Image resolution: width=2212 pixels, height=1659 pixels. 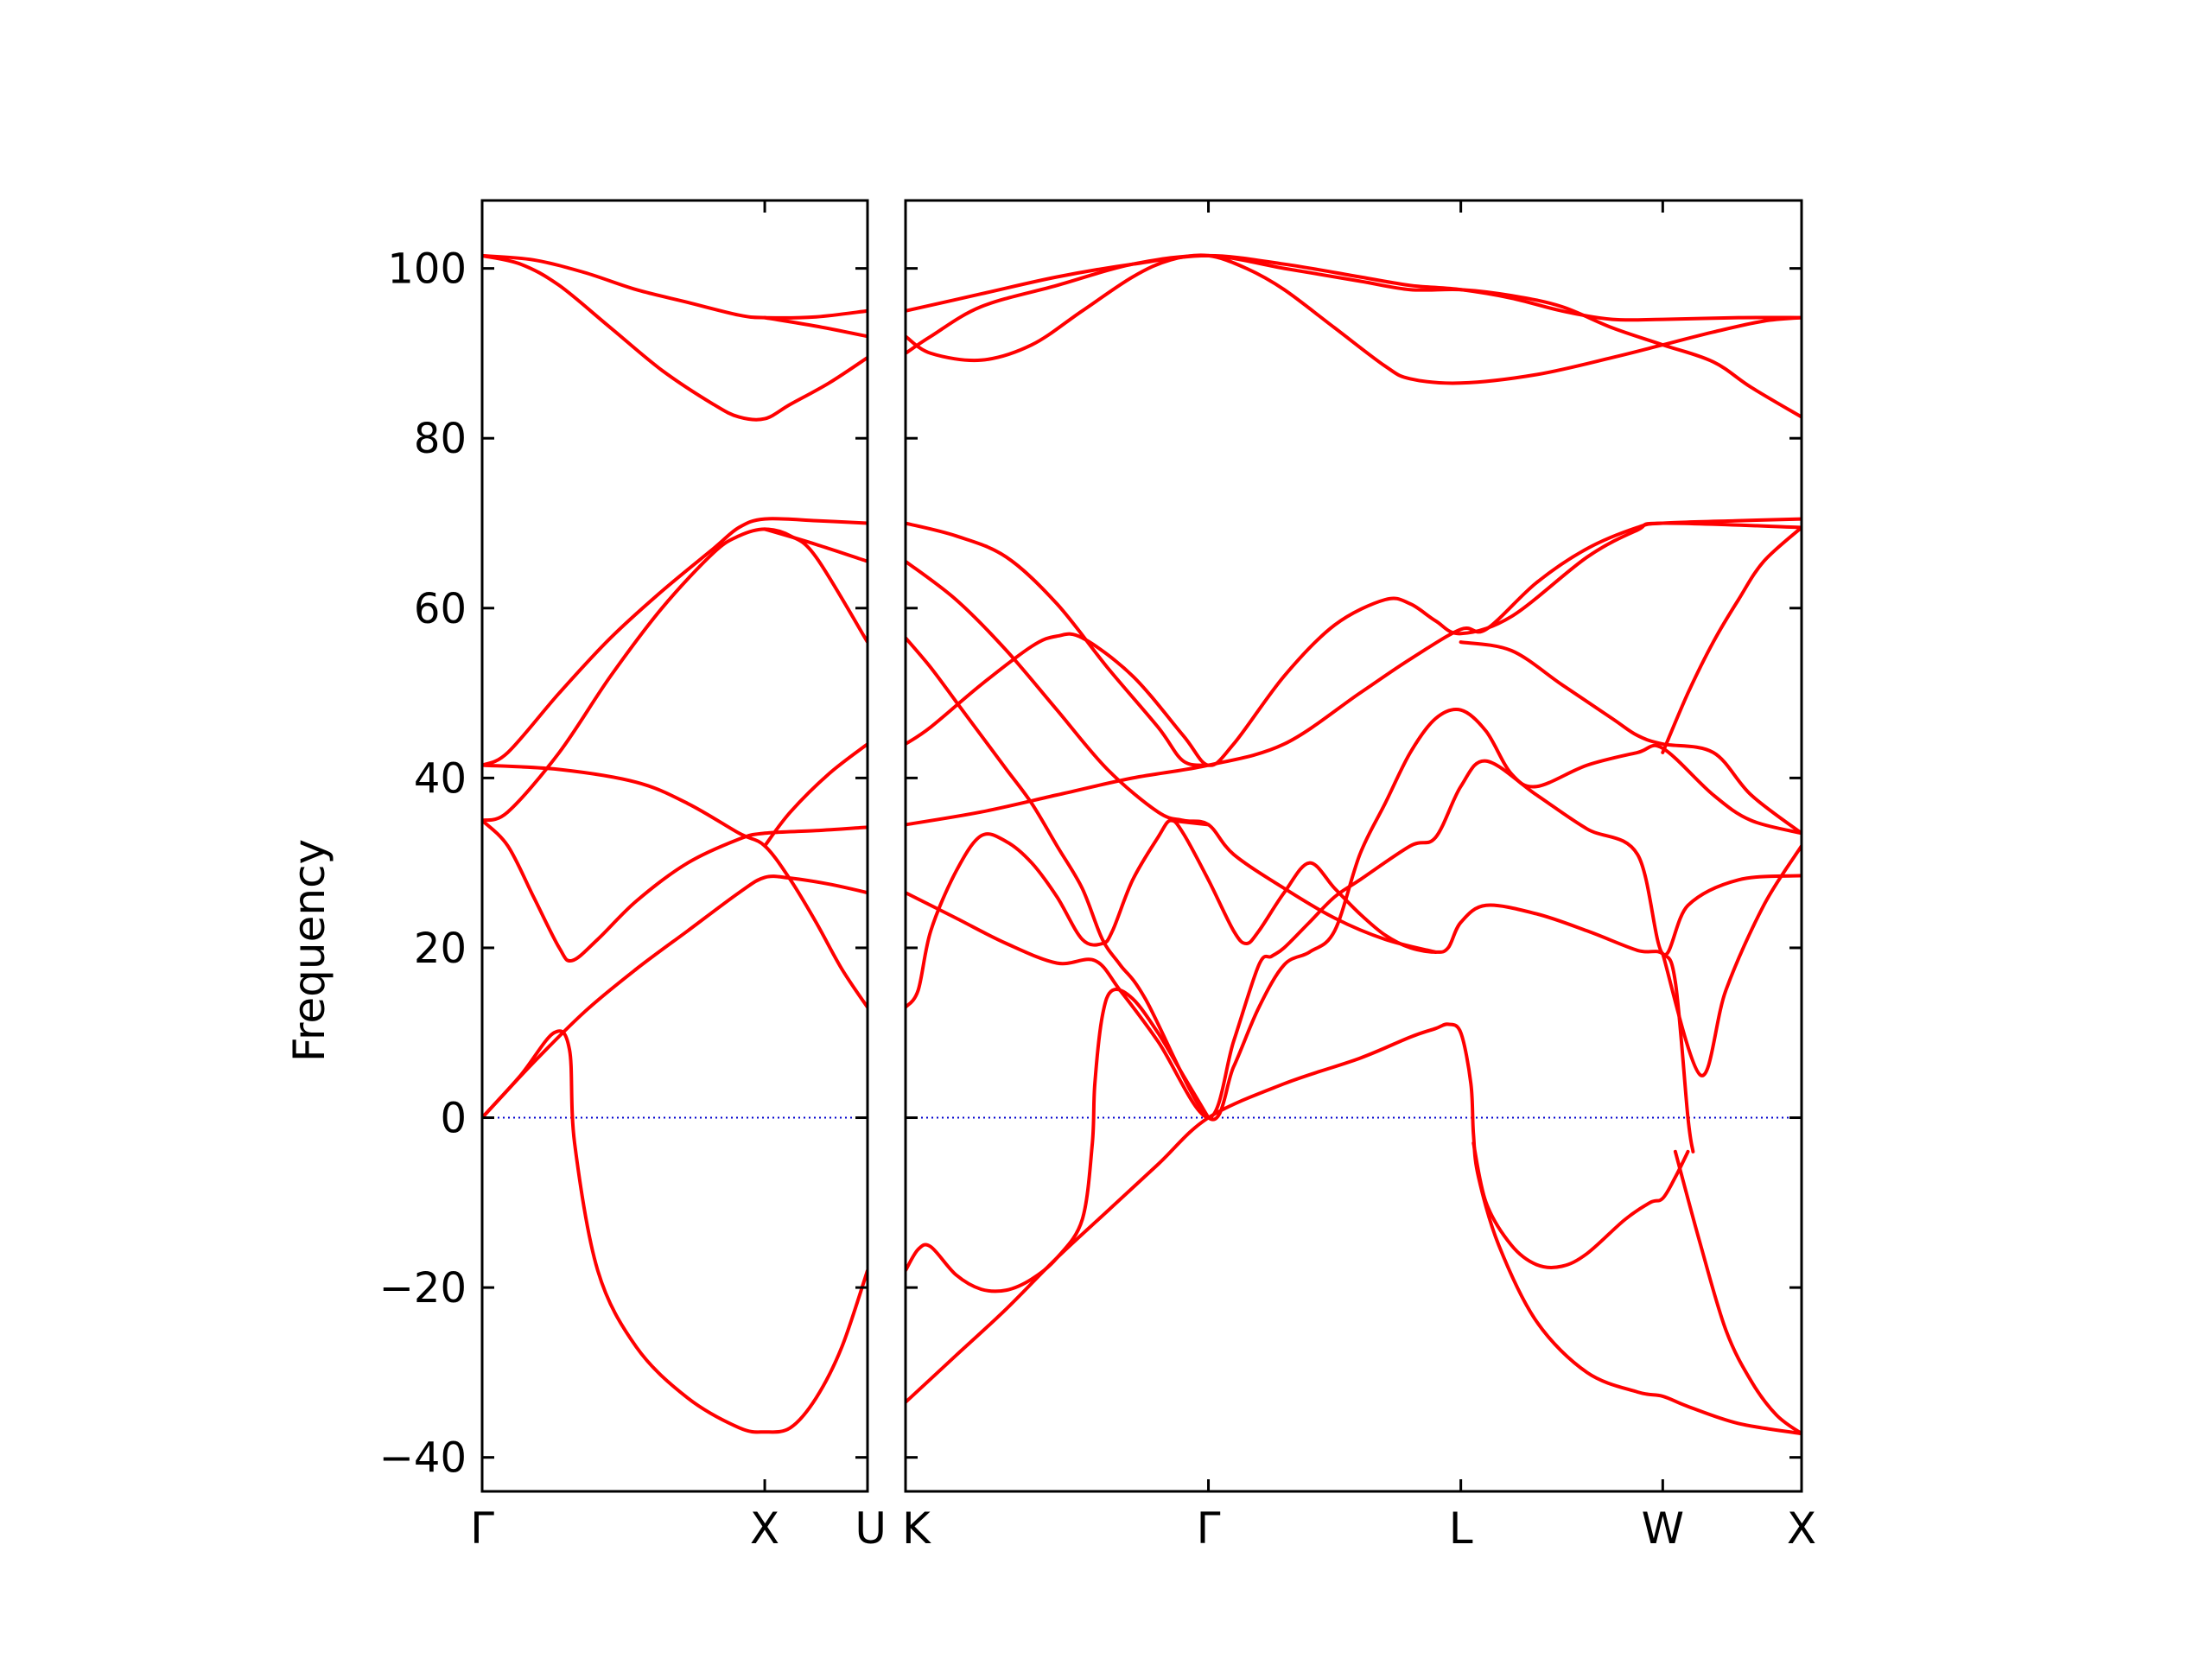 What do you see at coordinates (427, 269) in the screenshot?
I see `y-tick-label: 100` at bounding box center [427, 269].